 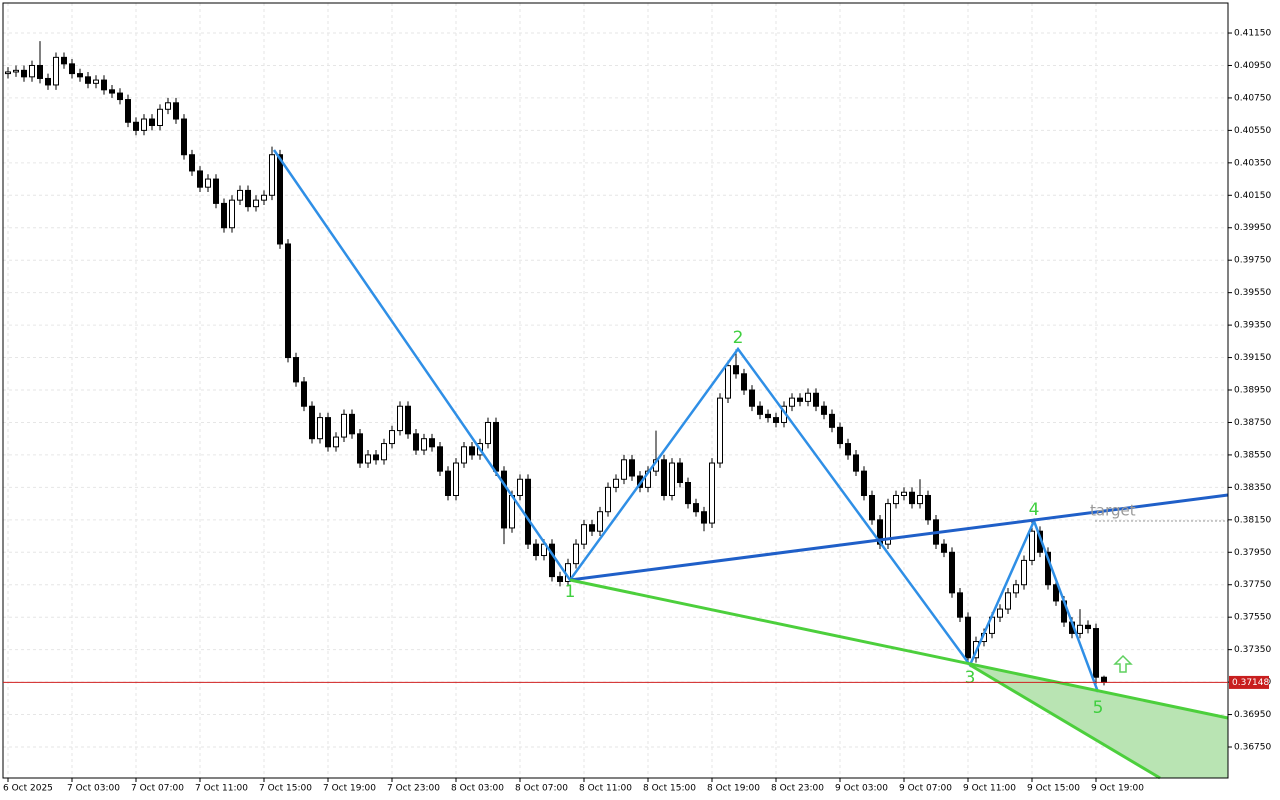 What do you see at coordinates (1117, 789) in the screenshot?
I see `x-tick-label: 9 Oct 19:00` at bounding box center [1117, 789].